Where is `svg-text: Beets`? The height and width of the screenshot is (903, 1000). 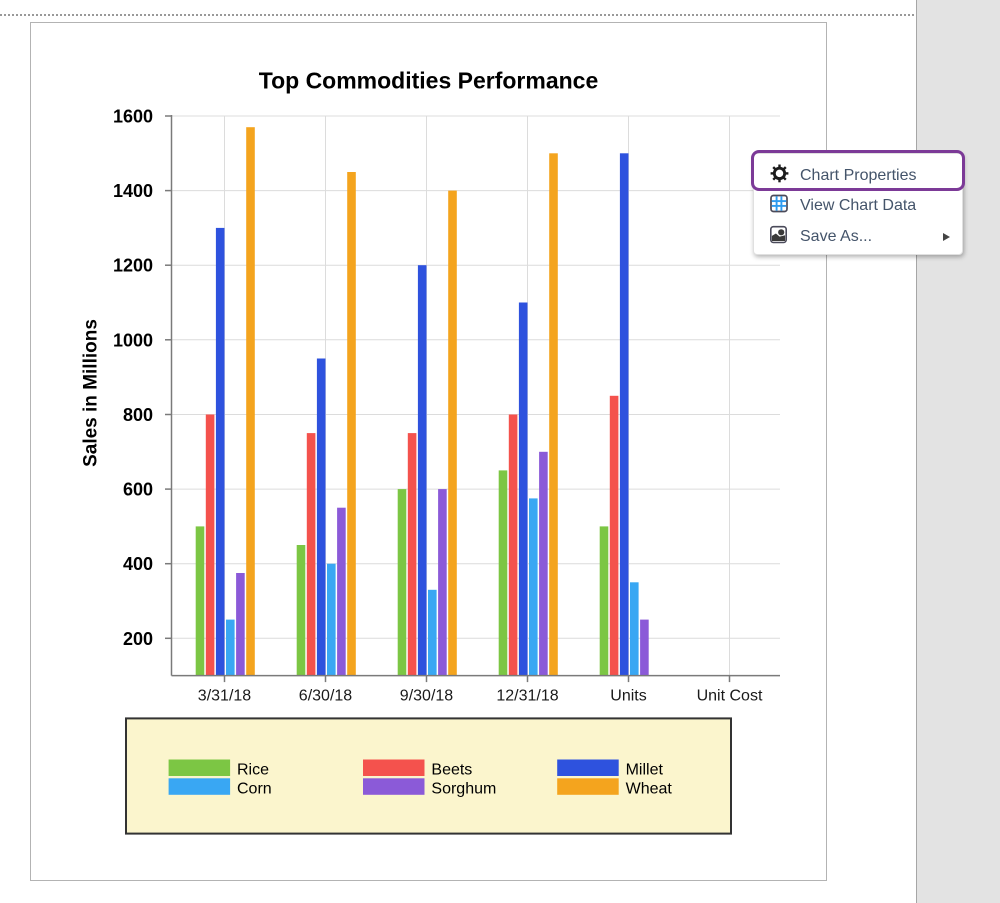
svg-text: Beets is located at coordinates (451, 770).